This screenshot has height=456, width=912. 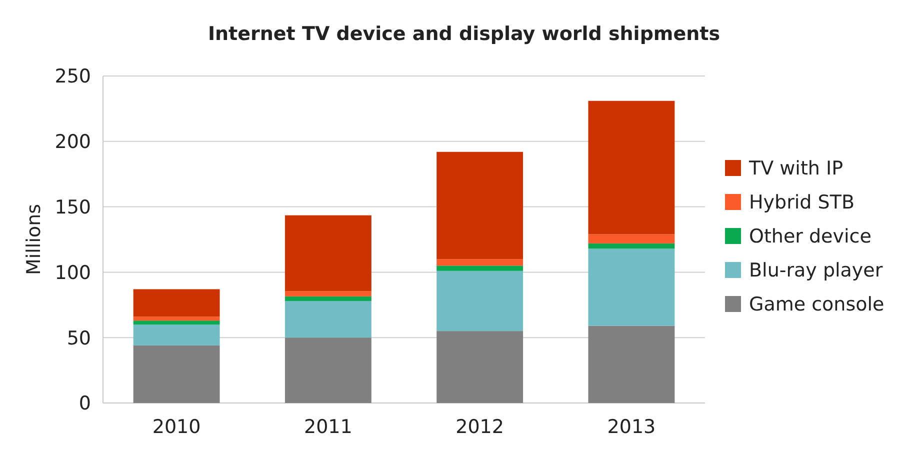 What do you see at coordinates (631, 427) in the screenshot?
I see `x-tick-label: 2013` at bounding box center [631, 427].